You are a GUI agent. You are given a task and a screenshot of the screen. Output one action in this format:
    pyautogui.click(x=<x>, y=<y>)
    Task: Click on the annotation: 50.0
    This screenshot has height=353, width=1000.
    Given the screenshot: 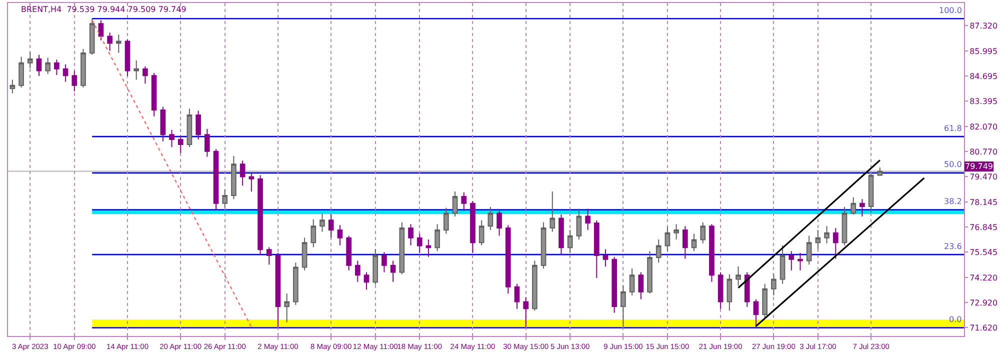 What is the action you would take?
    pyautogui.click(x=953, y=164)
    